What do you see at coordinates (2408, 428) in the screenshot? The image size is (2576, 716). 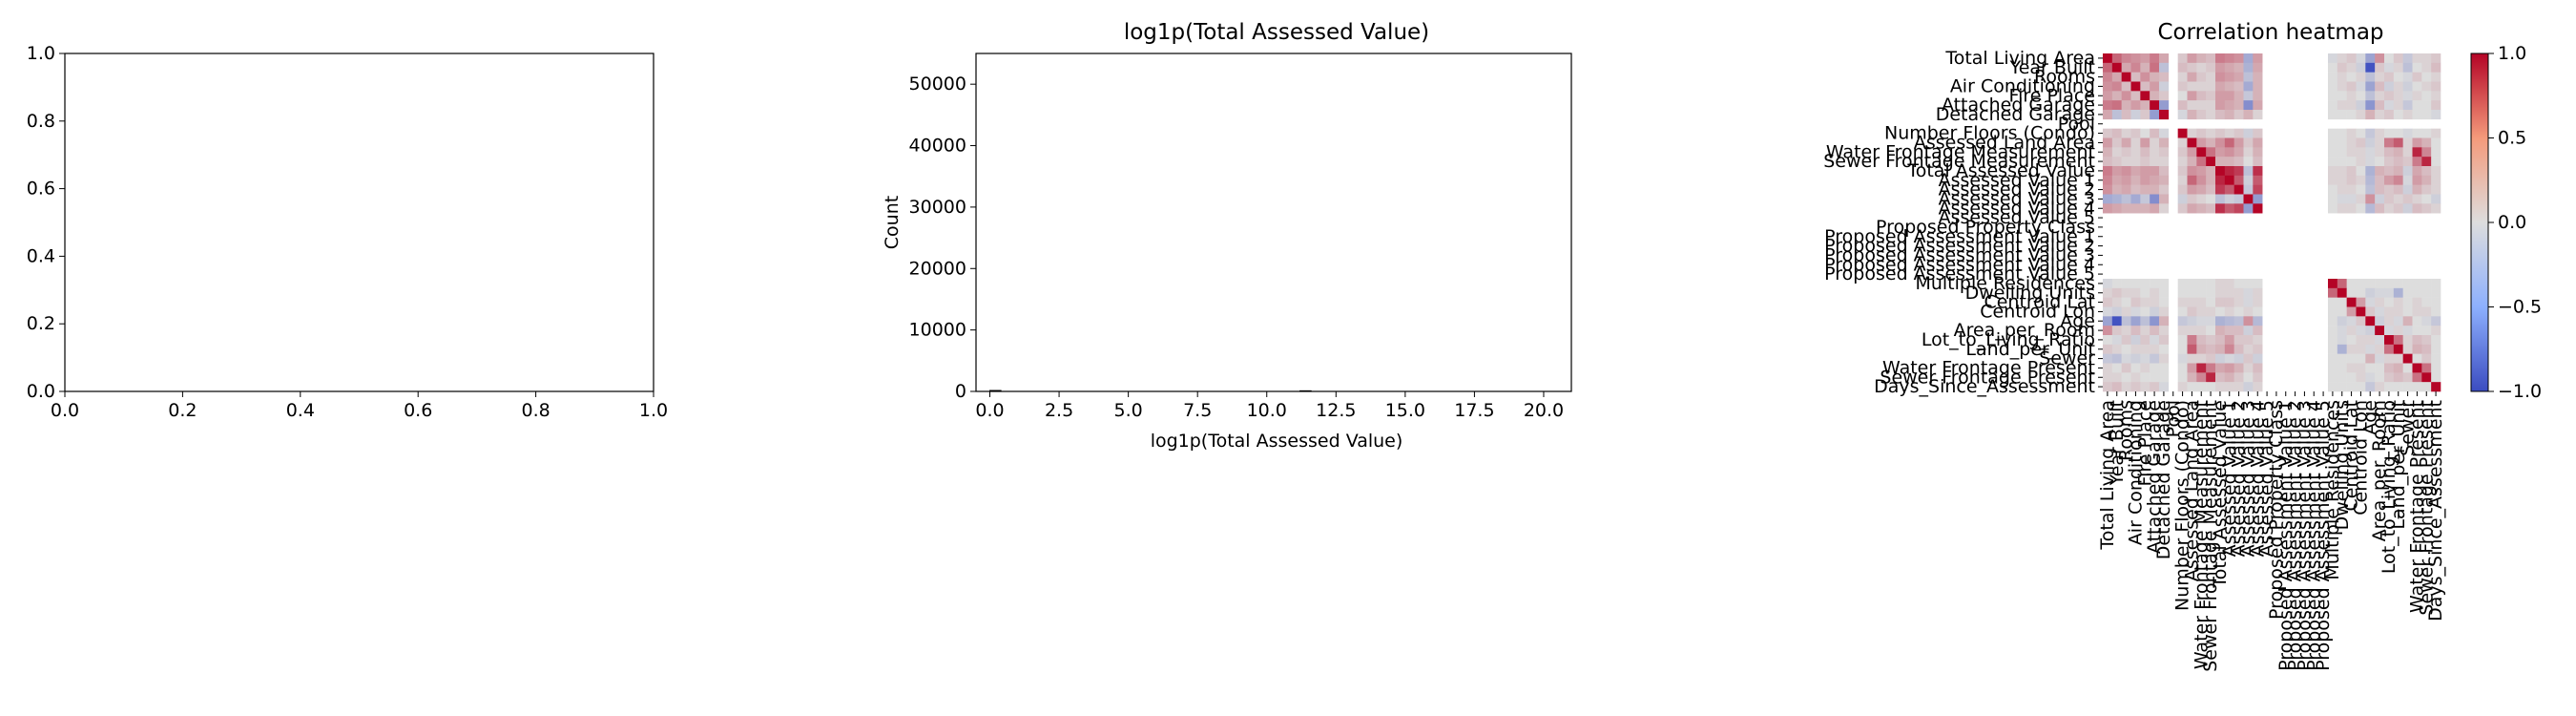 I see `column-label: Sewer` at bounding box center [2408, 428].